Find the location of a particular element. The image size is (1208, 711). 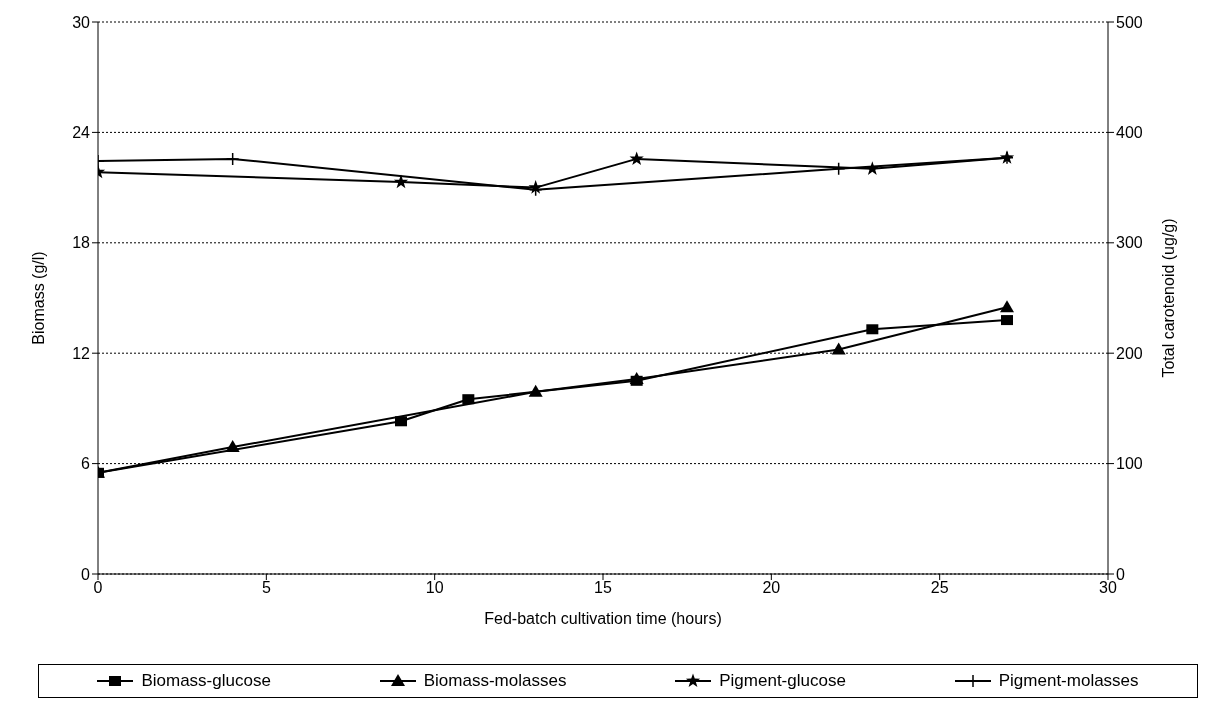

y-tick-label: 30 is located at coordinates (81, 22).